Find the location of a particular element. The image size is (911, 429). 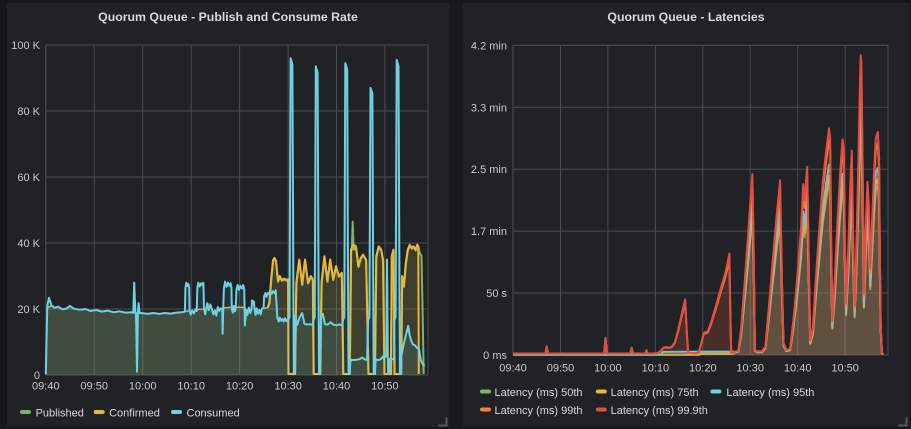

svg-text: Quorum Queue - Latencies is located at coordinates (685, 17).